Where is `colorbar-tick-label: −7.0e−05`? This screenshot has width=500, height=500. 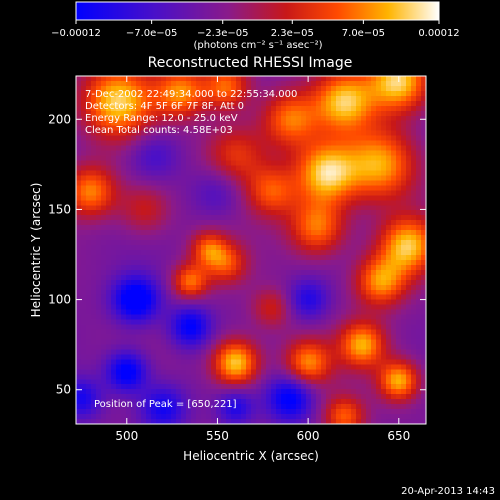
colorbar-tick-label: −7.0e−05 is located at coordinates (152, 33).